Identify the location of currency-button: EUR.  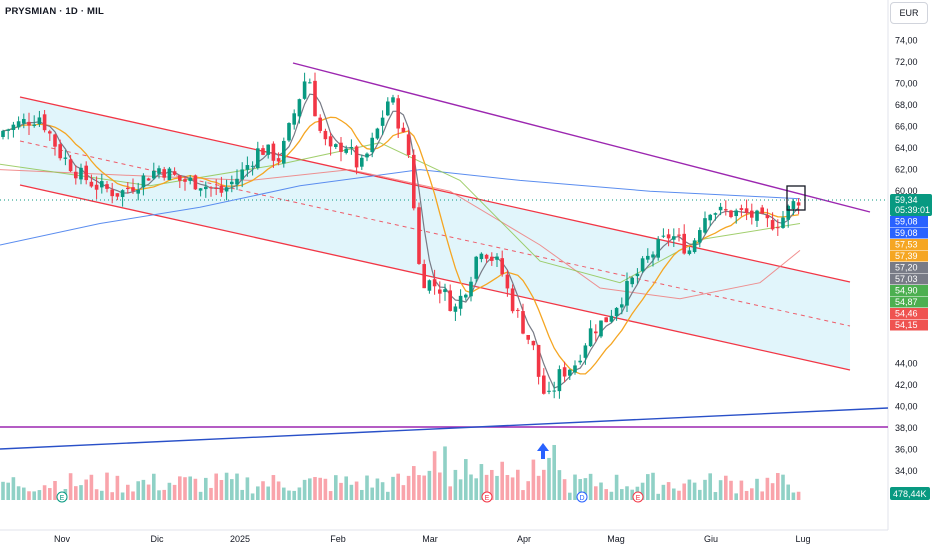
(909, 13).